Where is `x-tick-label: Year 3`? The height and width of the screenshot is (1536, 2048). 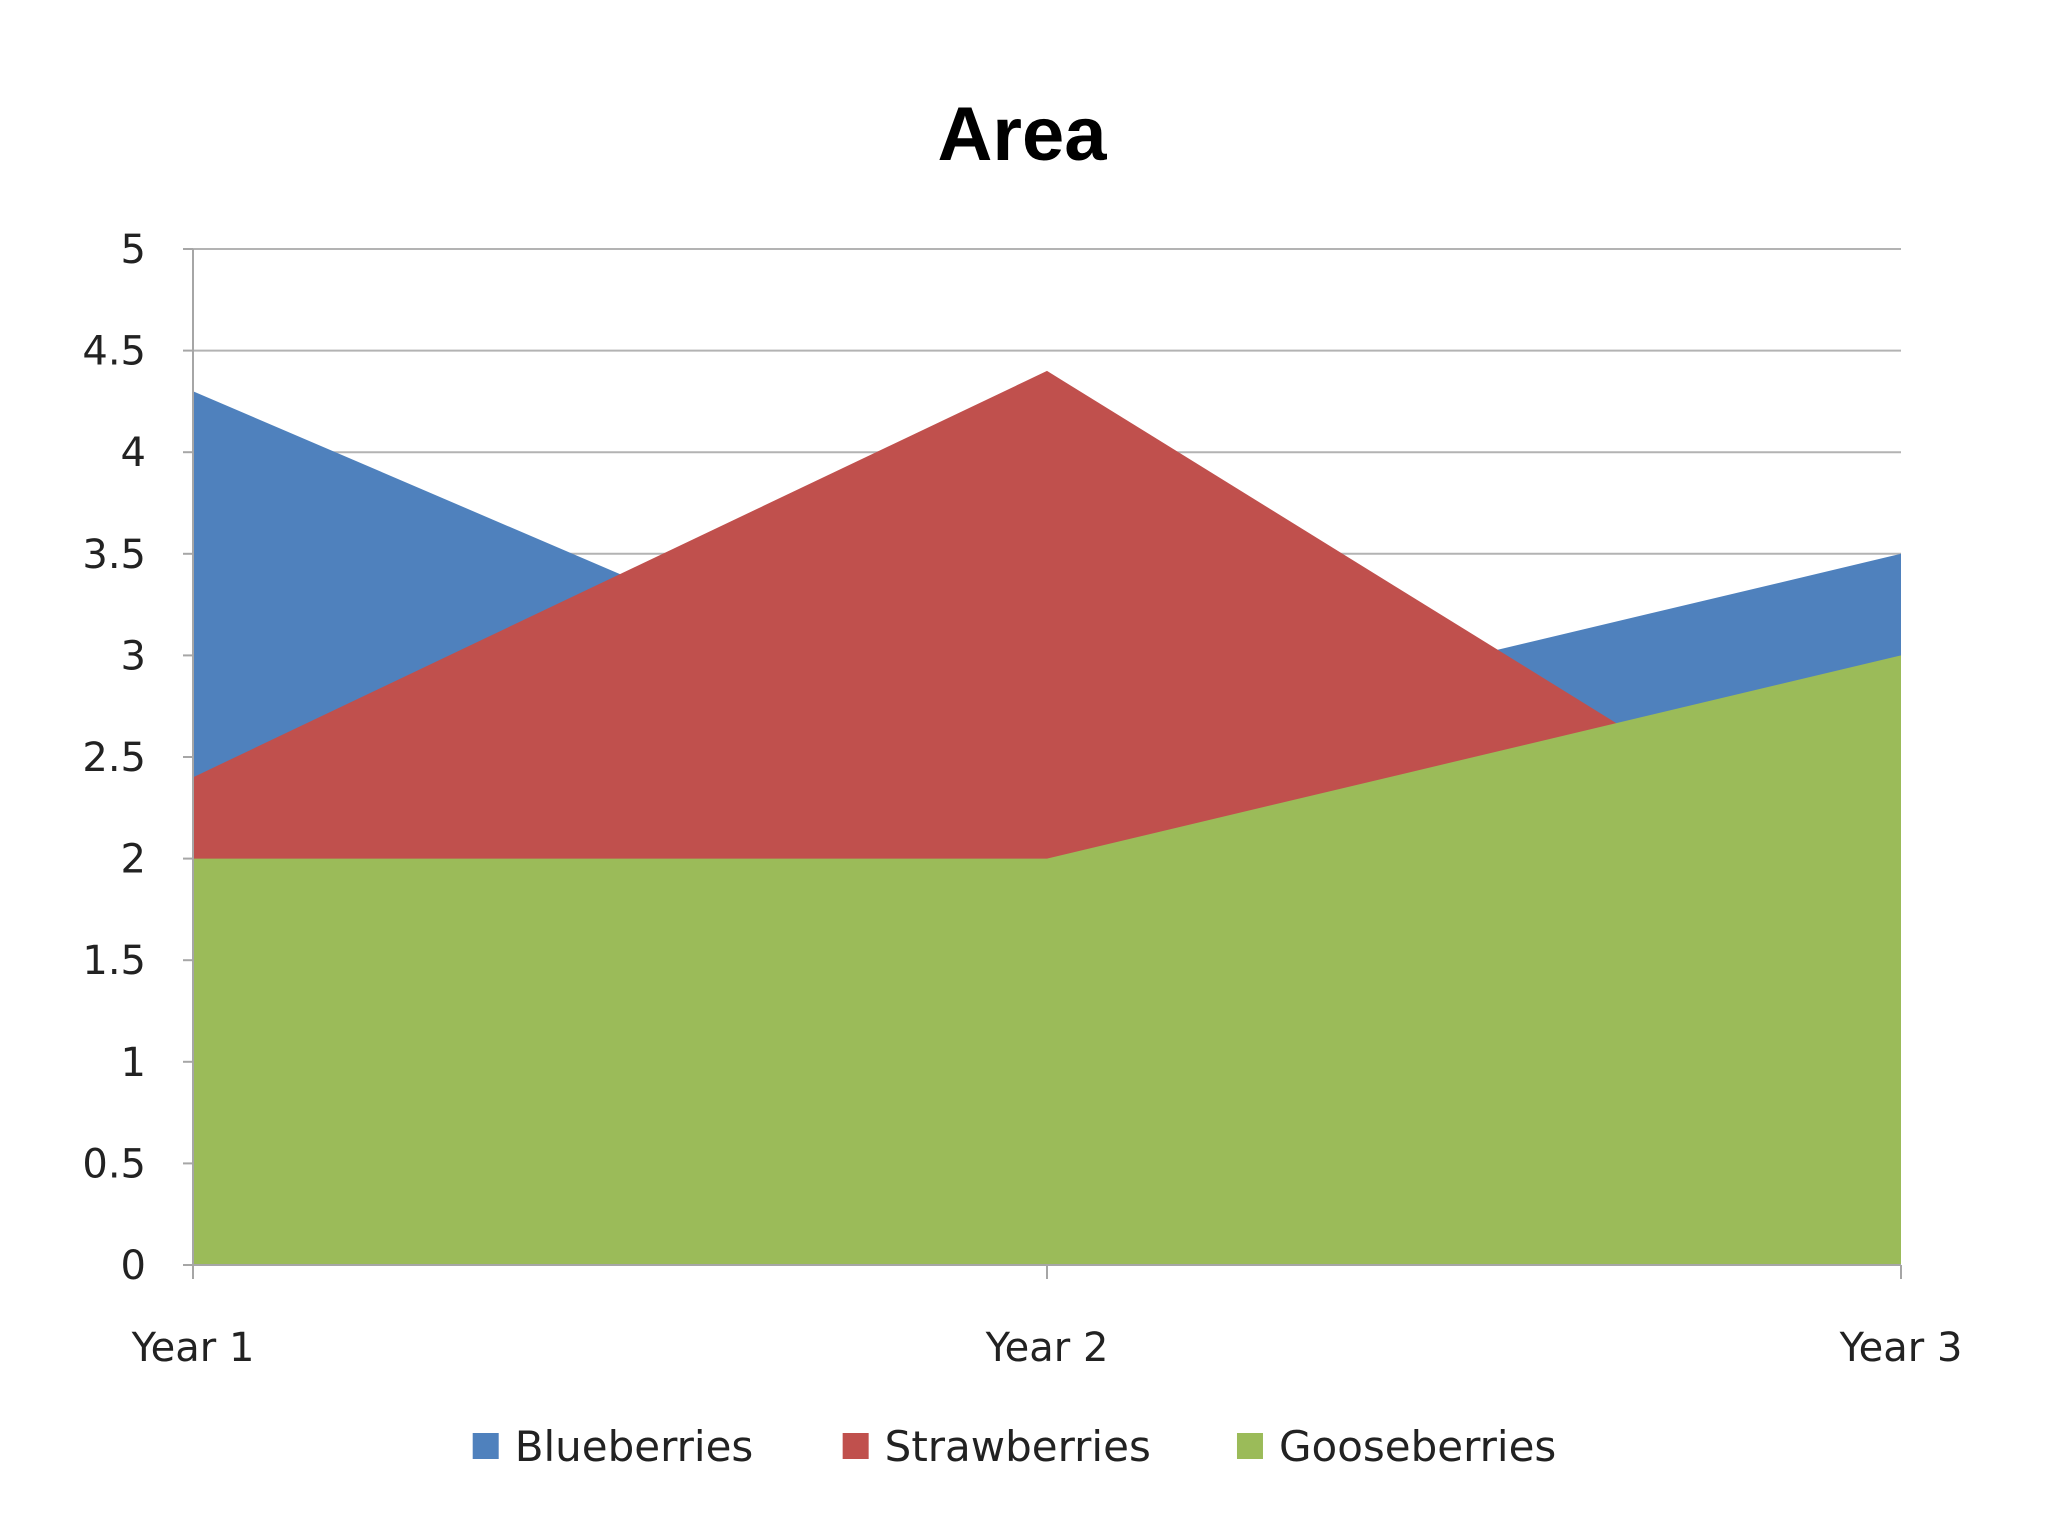 x-tick-label: Year 3 is located at coordinates (1901, 1348).